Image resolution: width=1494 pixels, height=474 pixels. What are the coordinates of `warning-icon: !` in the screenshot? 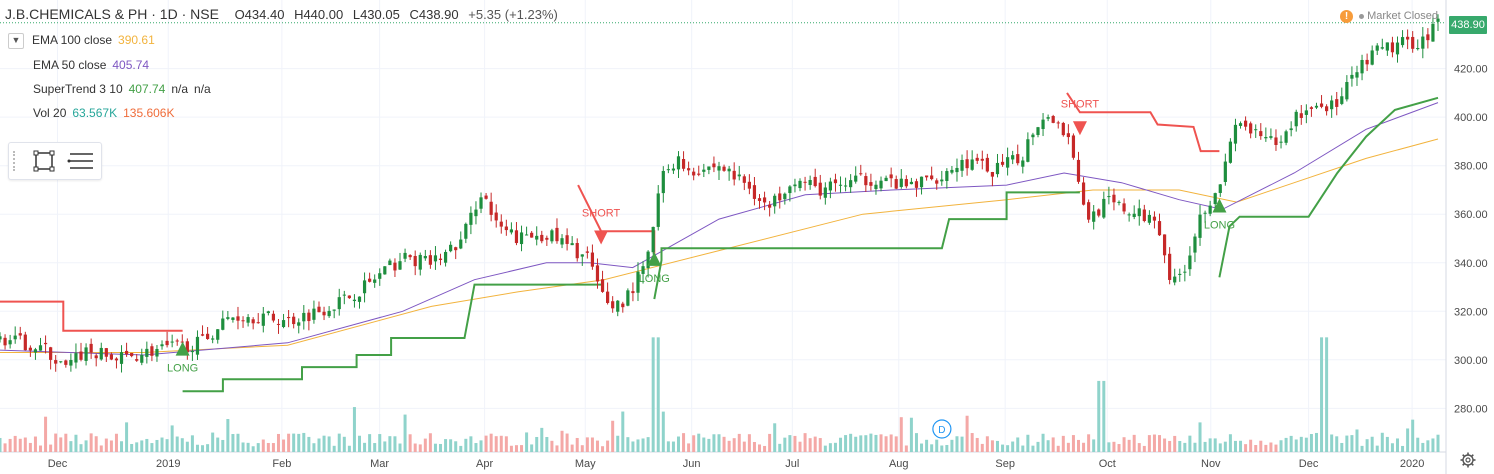 It's located at (1347, 16).